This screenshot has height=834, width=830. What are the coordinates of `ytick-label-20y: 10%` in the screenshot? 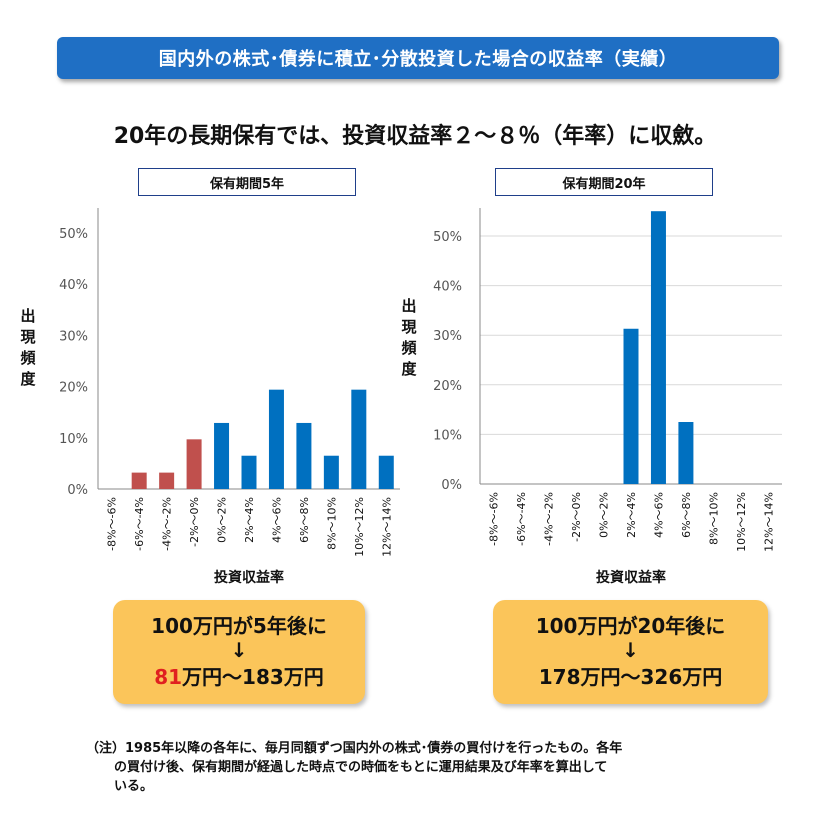 It's located at (447, 435).